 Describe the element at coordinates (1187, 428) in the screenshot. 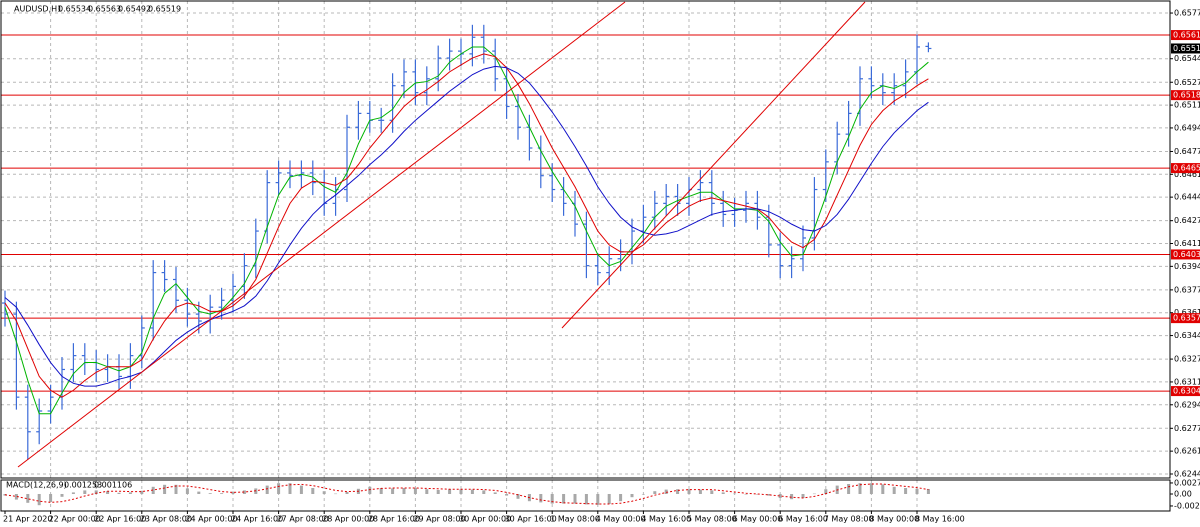

I see `y-tick-label: 0.62775` at that location.